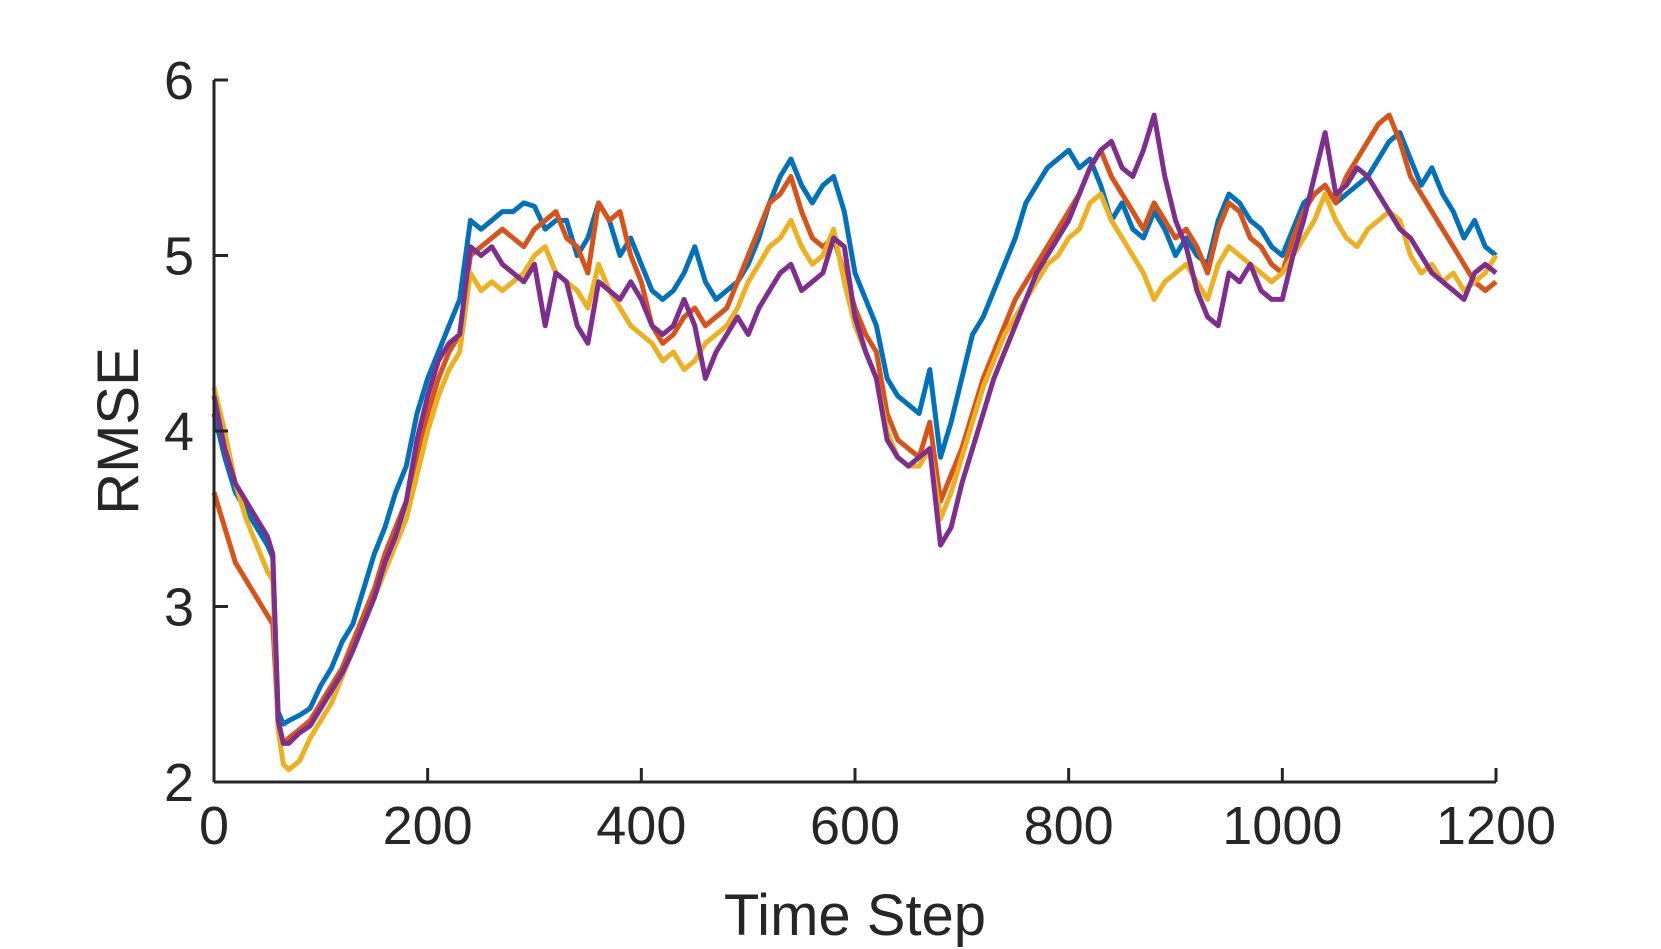 Image resolution: width=1661 pixels, height=949 pixels. What do you see at coordinates (179, 432) in the screenshot?
I see `y-tick-label: 4` at bounding box center [179, 432].